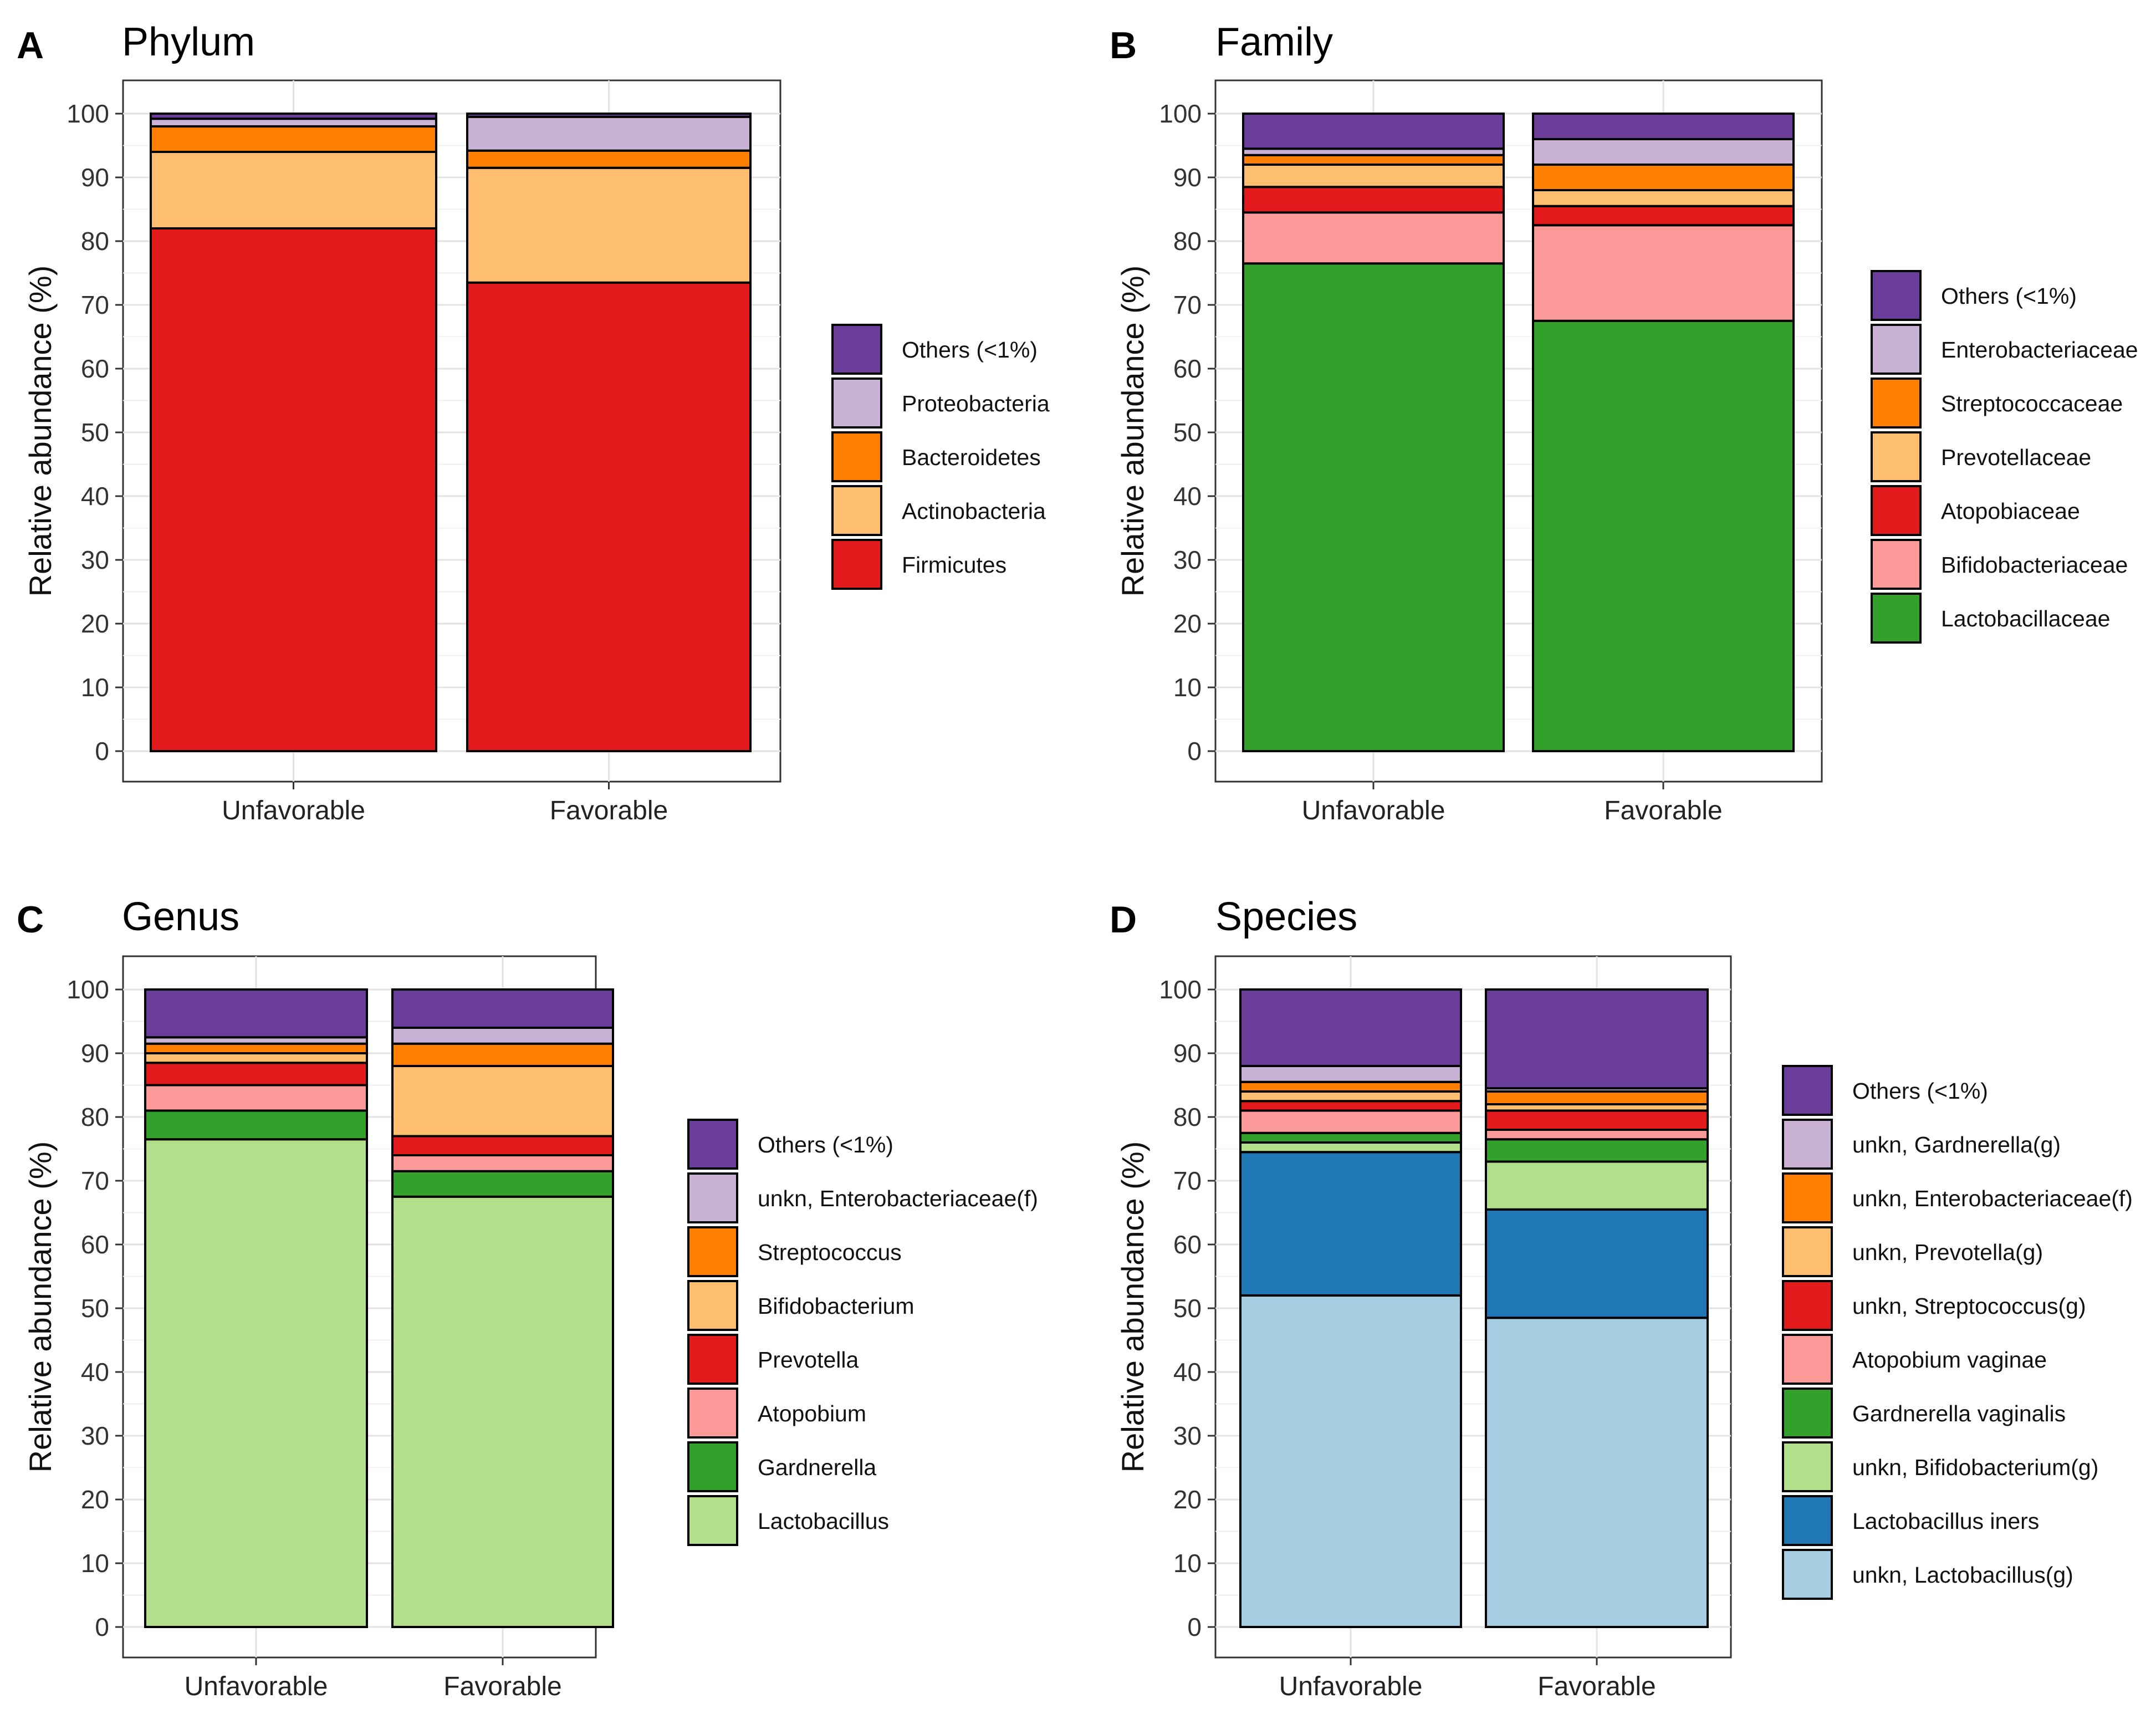 The height and width of the screenshot is (1724, 2156). Describe the element at coordinates (817, 1467) in the screenshot. I see `legend-label: Gardnerella` at that location.